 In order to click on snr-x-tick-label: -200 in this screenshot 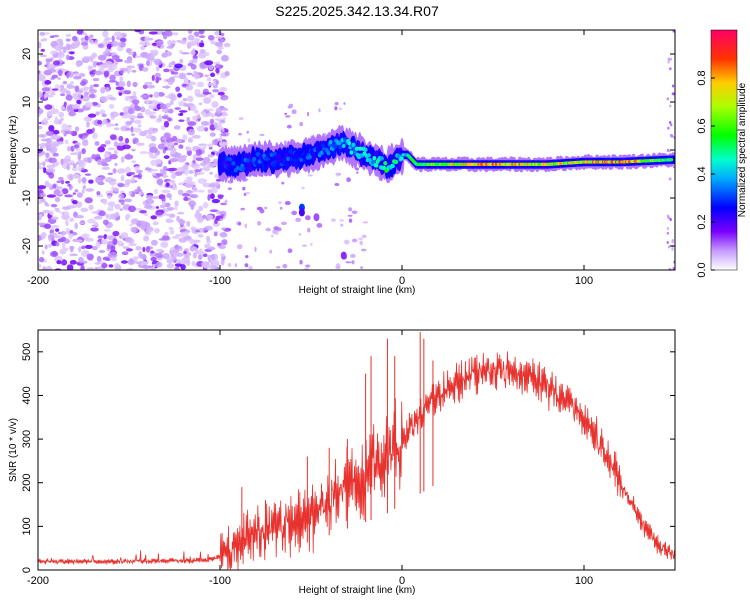, I will do `click(38, 581)`.